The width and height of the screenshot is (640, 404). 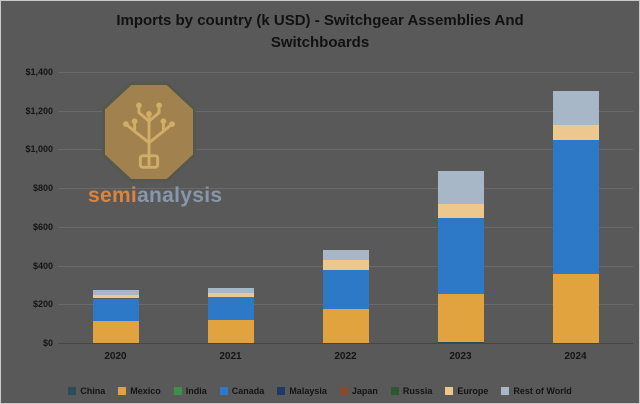 I want to click on legend-item: China, so click(x=86, y=391).